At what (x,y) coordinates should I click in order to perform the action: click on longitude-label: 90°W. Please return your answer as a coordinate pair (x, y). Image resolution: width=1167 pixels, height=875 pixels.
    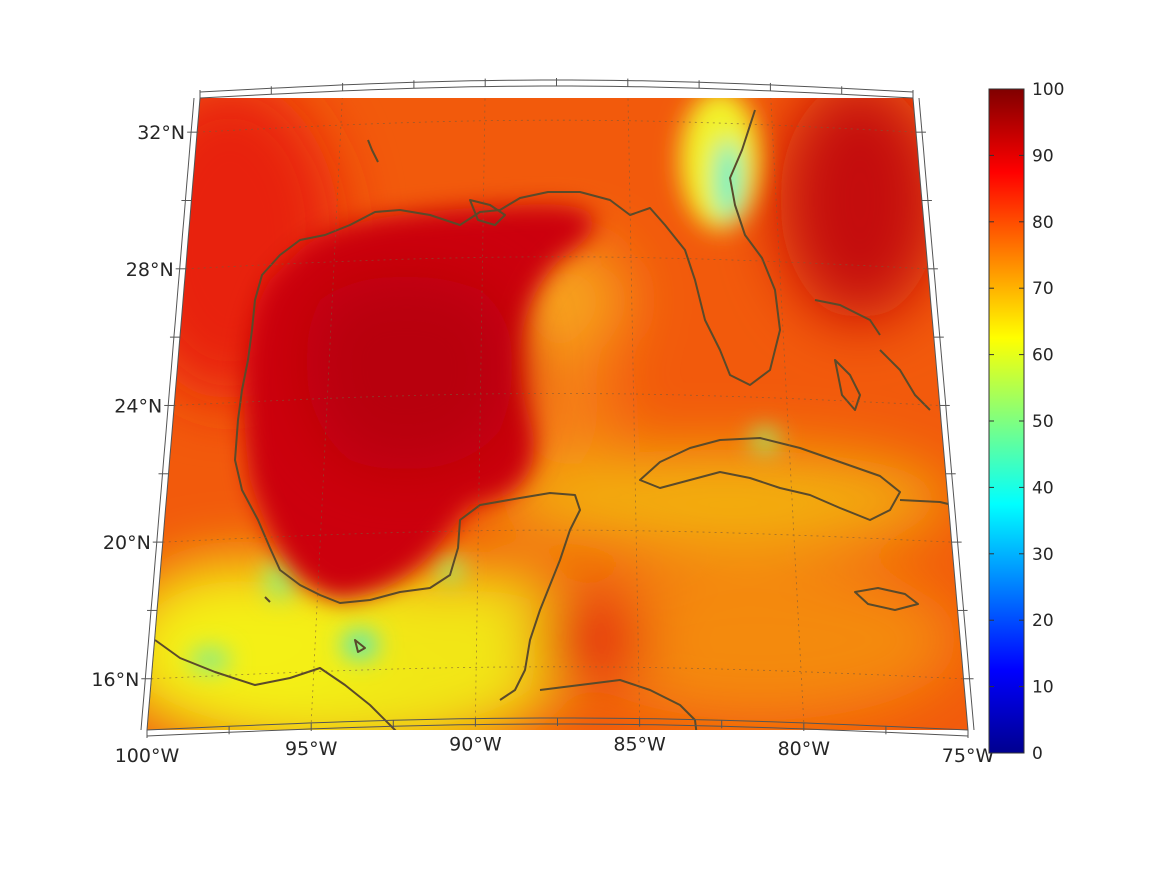
    Looking at the image, I should click on (475, 745).